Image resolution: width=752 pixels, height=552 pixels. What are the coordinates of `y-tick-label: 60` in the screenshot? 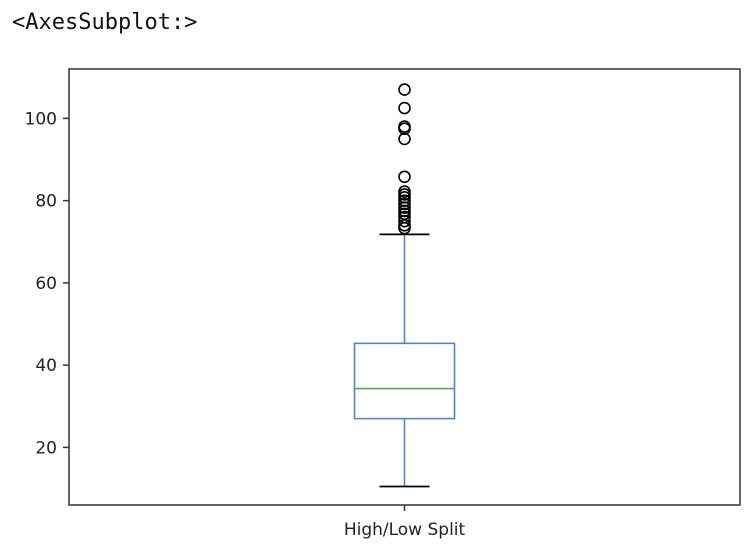 It's located at (46, 284).